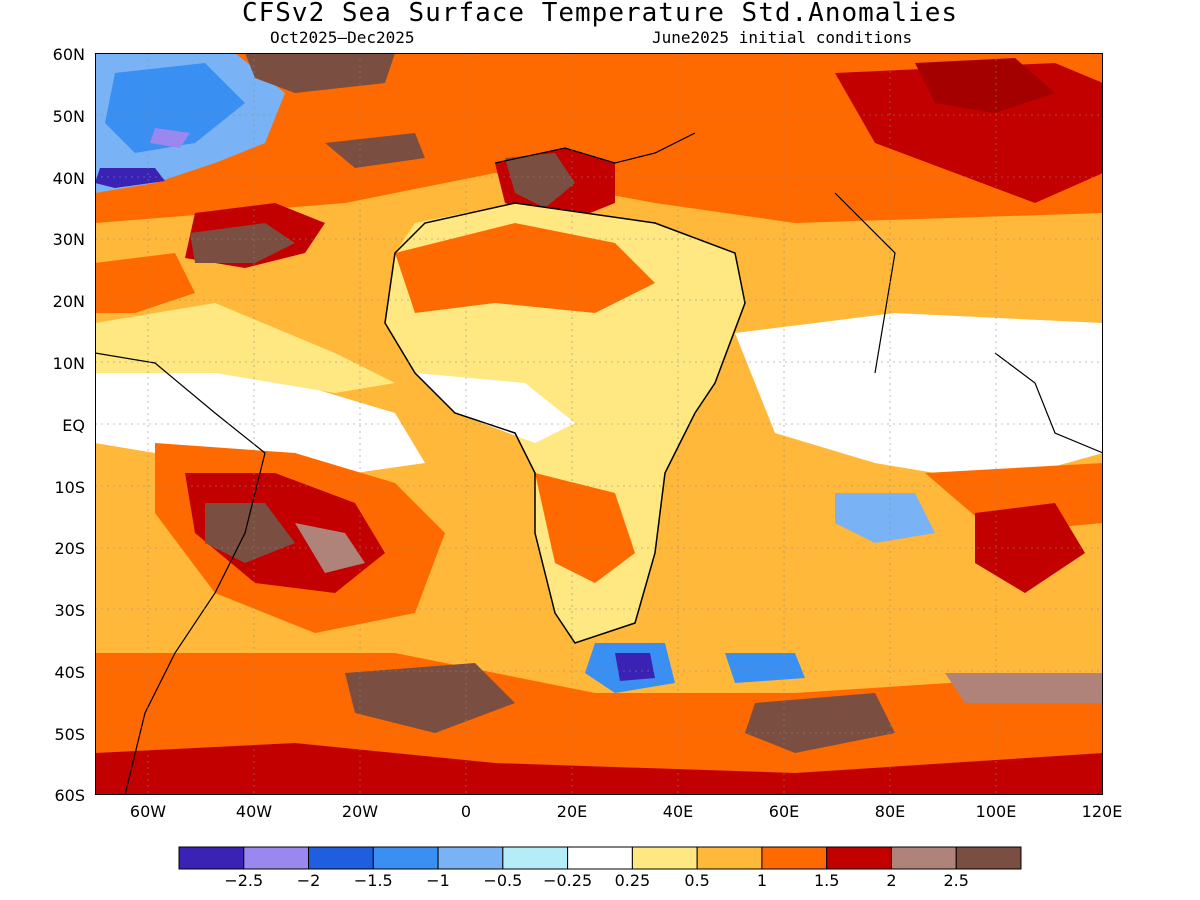 The height and width of the screenshot is (900, 1200). Describe the element at coordinates (69, 672) in the screenshot. I see `lat-label: 40S` at that location.